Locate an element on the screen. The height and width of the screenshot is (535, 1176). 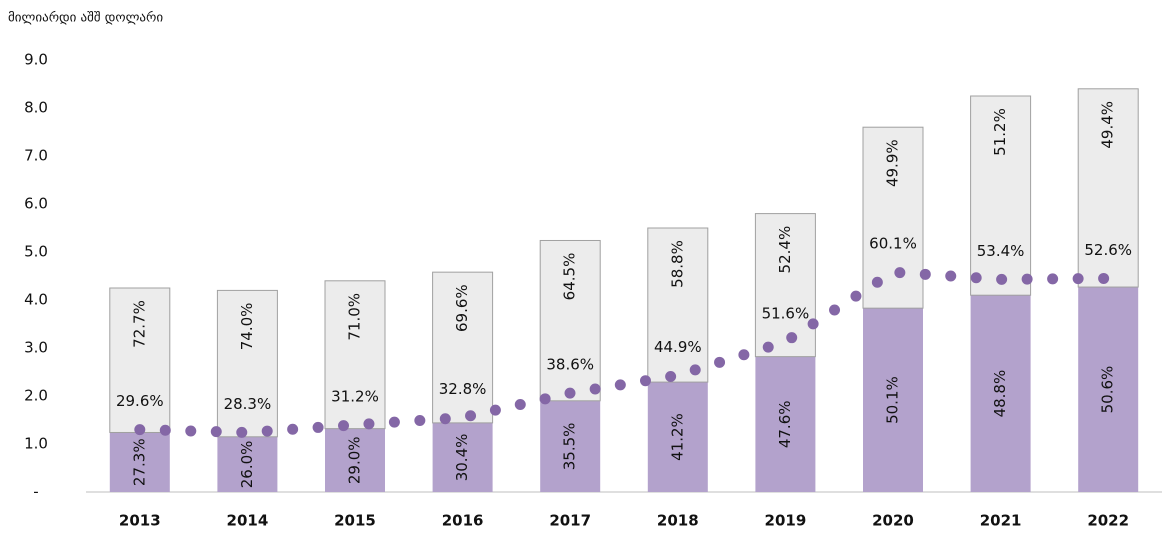
line-label: 52.6% is located at coordinates (1108, 250).